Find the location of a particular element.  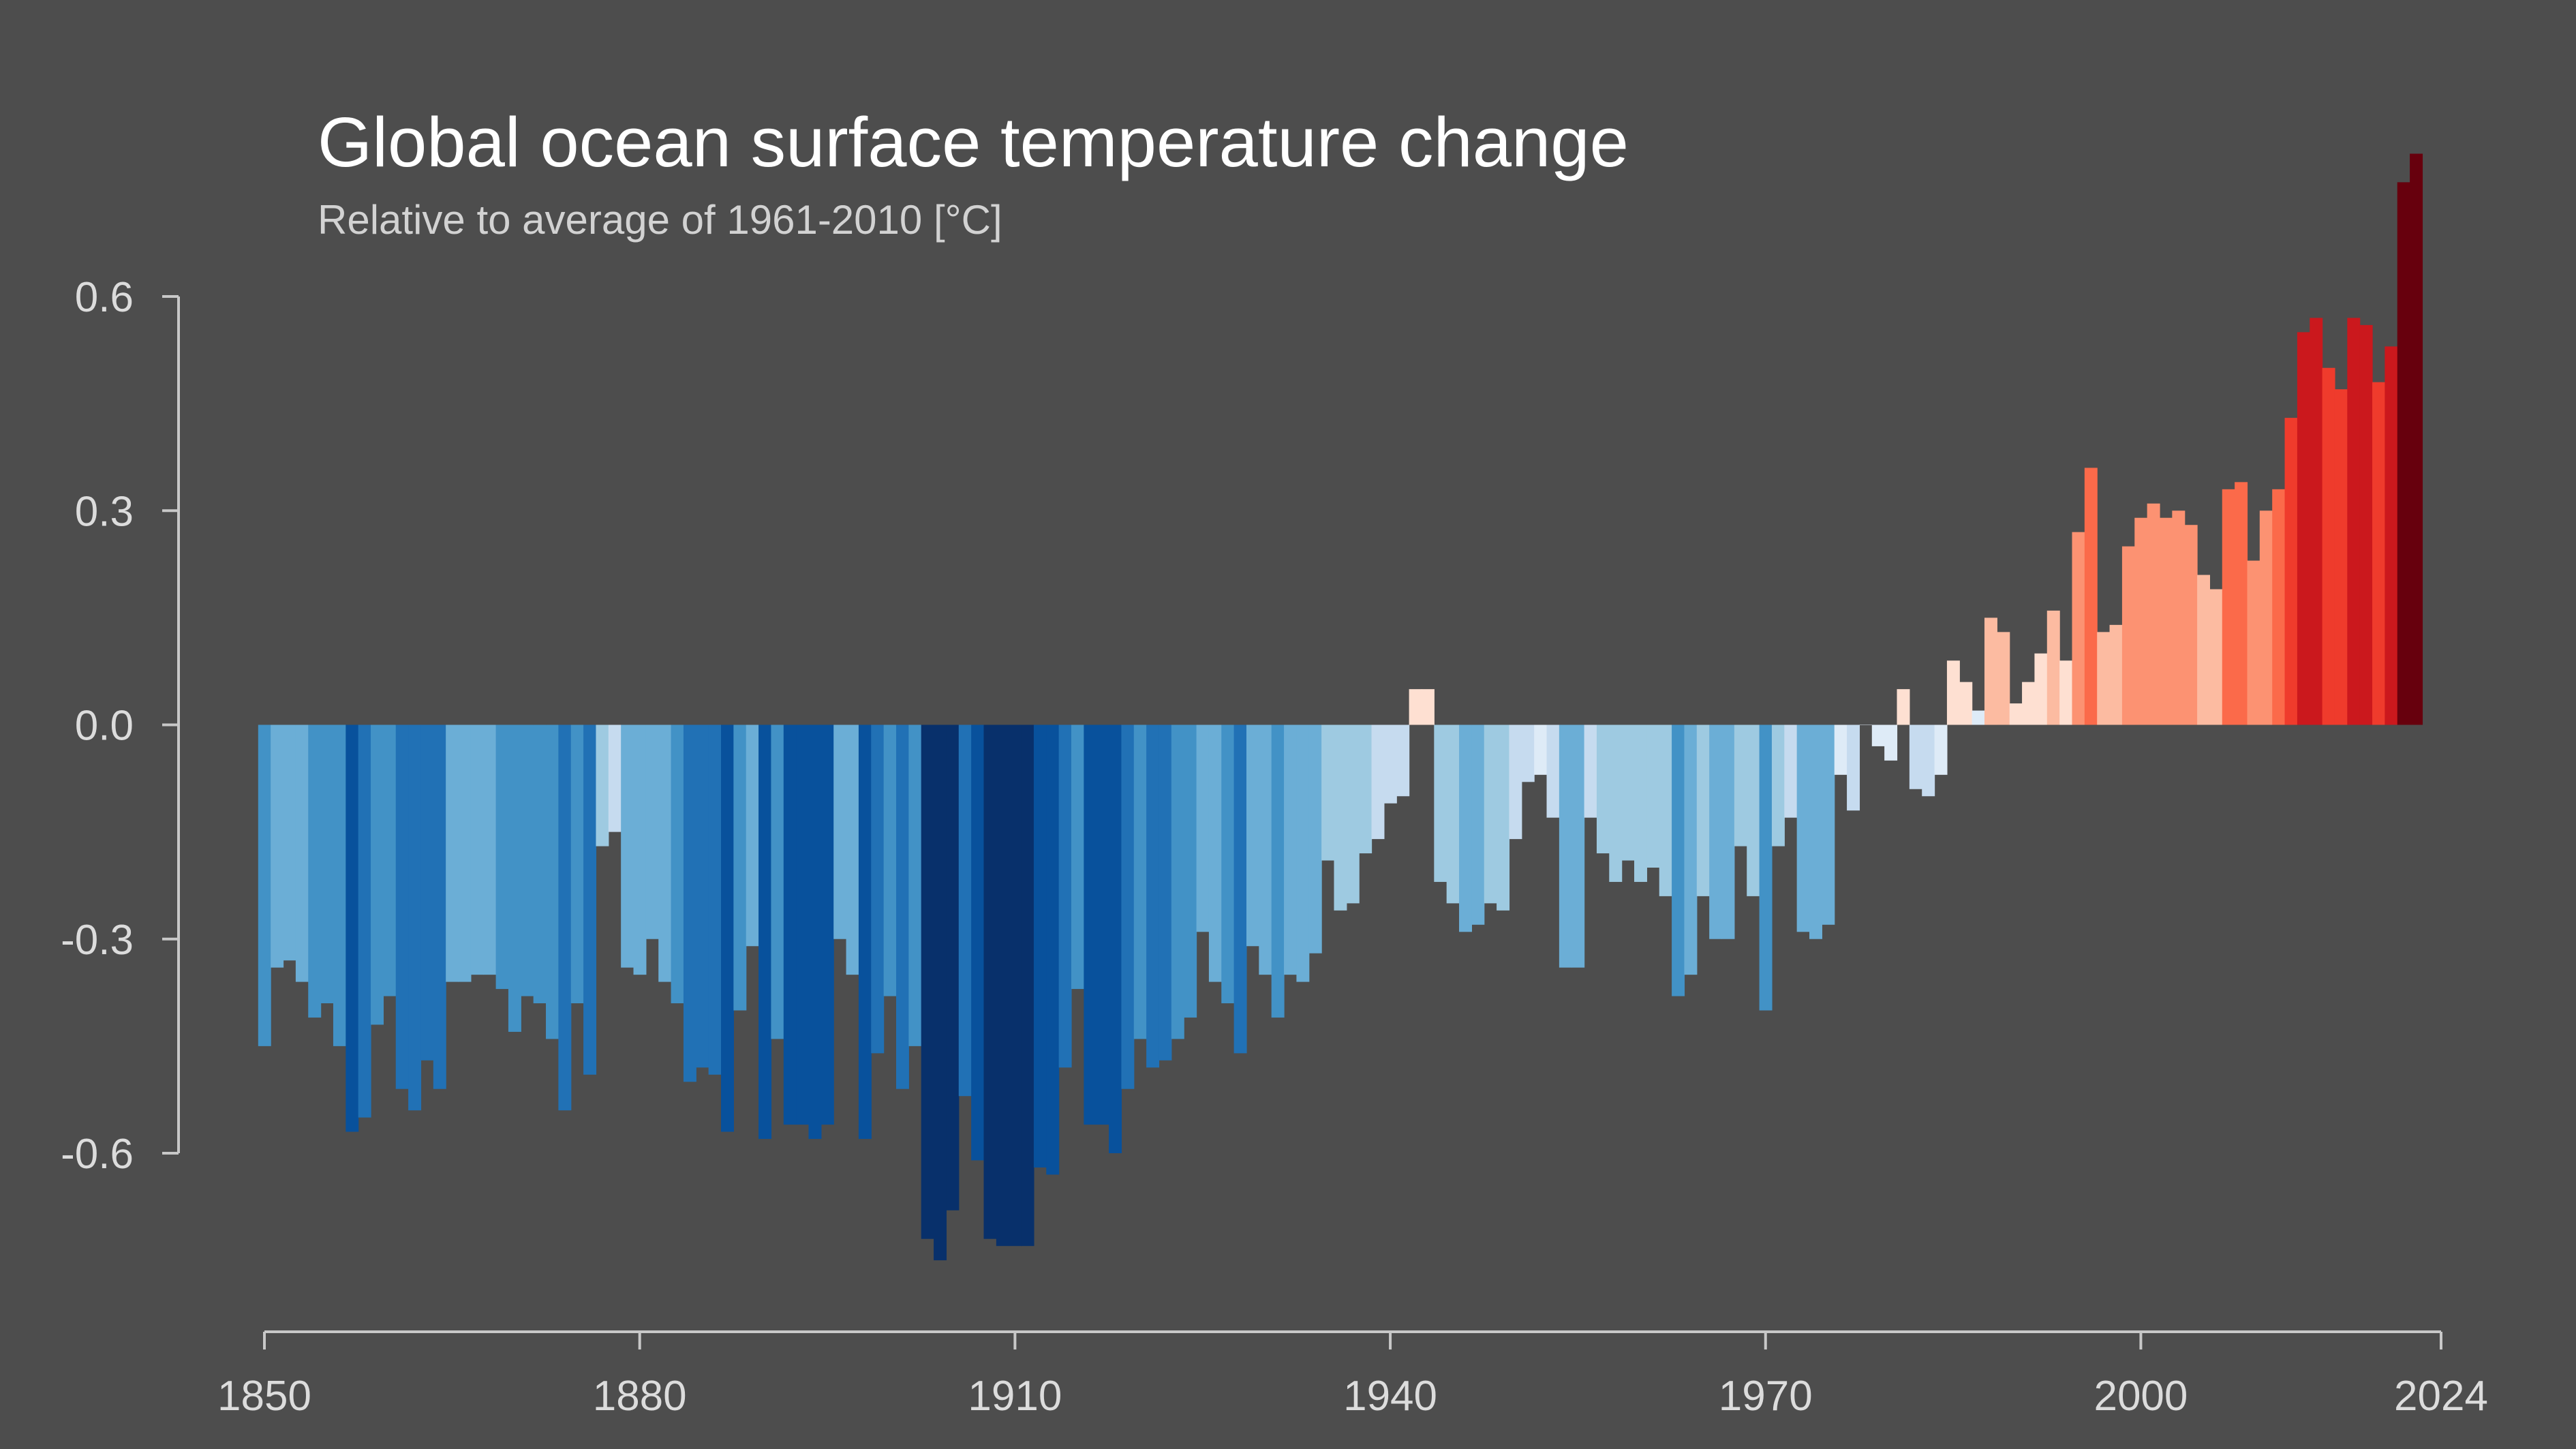

bar-1971 is located at coordinates (1778, 785).